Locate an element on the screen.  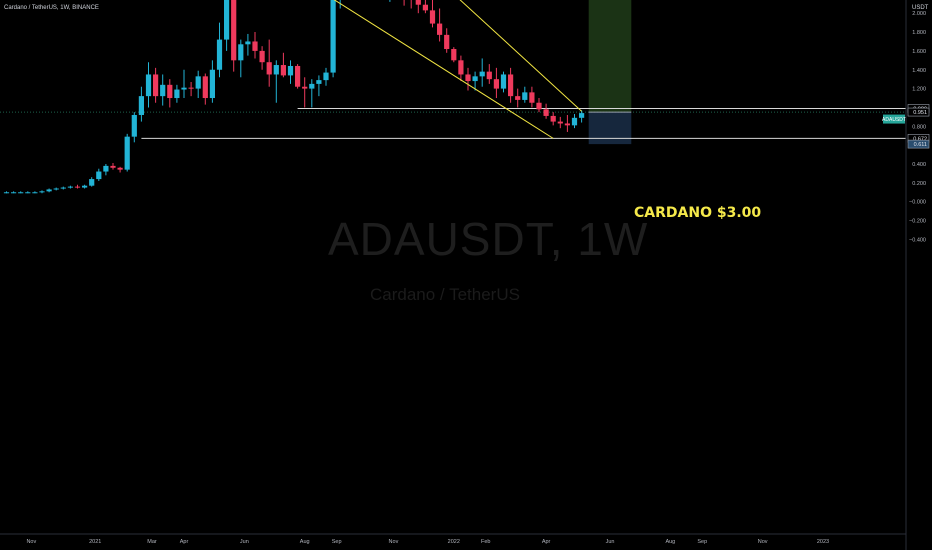
x-tick-label: 2023 is located at coordinates (823, 542).